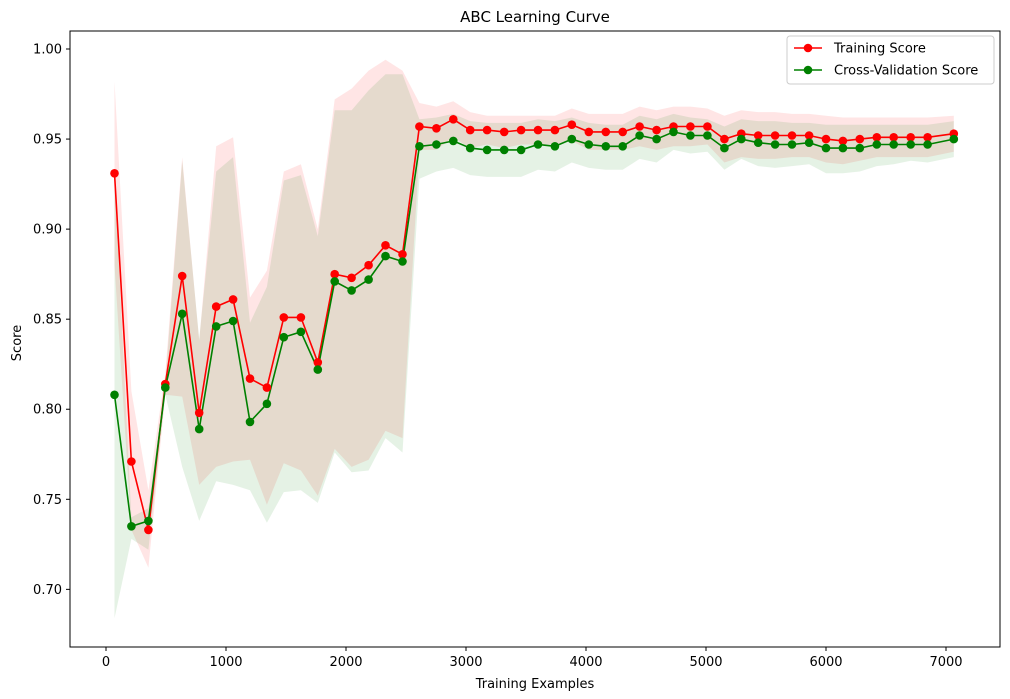 The image size is (1010, 699). I want to click on y-axis-title: Score, so click(17, 343).